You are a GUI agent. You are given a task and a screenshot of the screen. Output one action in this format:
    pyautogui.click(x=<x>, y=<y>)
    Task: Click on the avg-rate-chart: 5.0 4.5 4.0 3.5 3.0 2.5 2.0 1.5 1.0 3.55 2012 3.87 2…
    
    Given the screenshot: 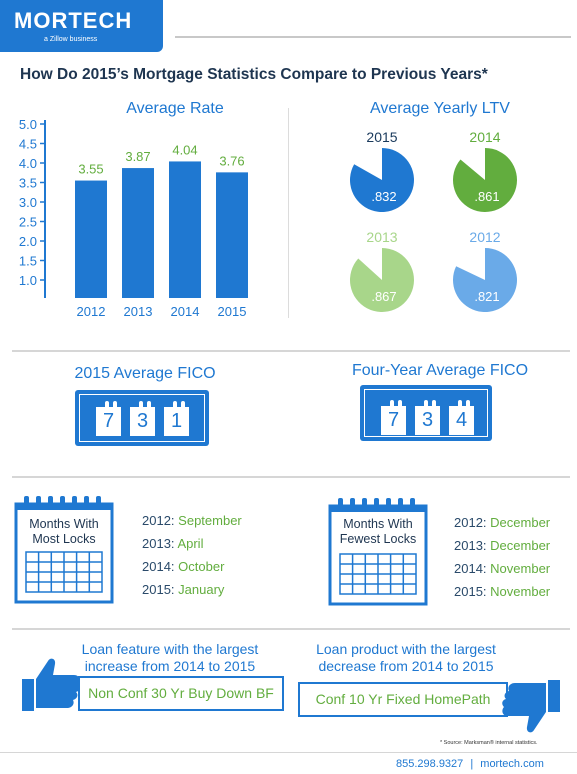 What is the action you would take?
    pyautogui.click(x=133, y=218)
    